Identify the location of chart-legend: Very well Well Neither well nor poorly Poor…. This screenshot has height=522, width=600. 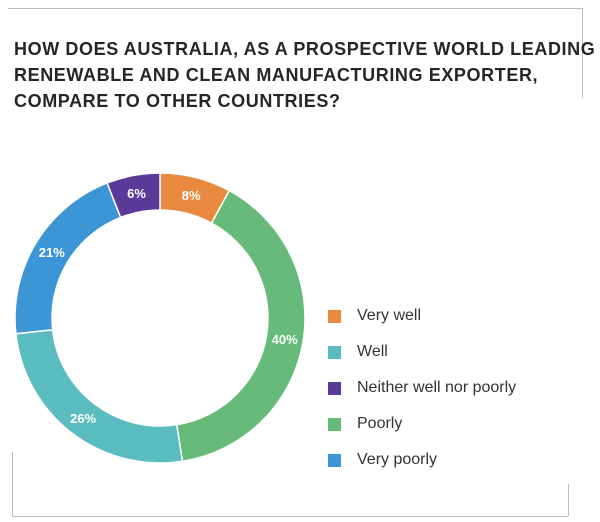
(422, 388).